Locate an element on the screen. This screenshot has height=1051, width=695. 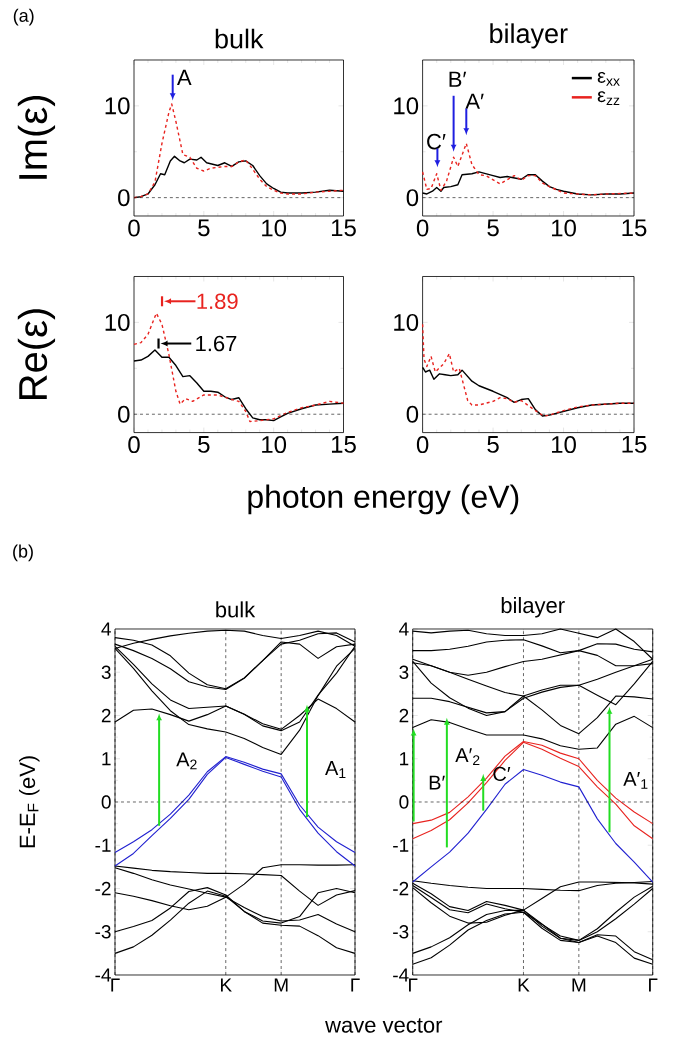
annotation: A′ is located at coordinates (474, 101).